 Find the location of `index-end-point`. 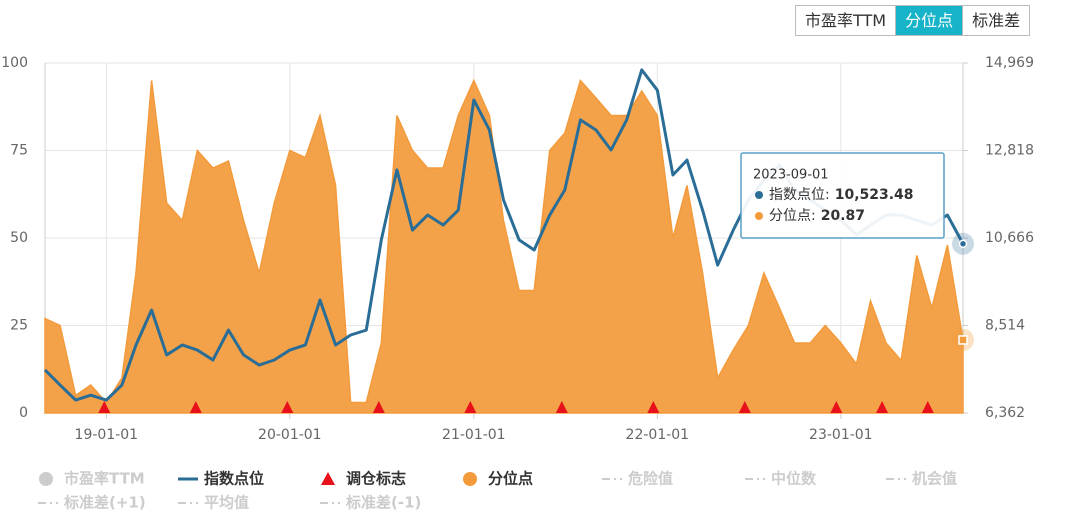

index-end-point is located at coordinates (963, 244).